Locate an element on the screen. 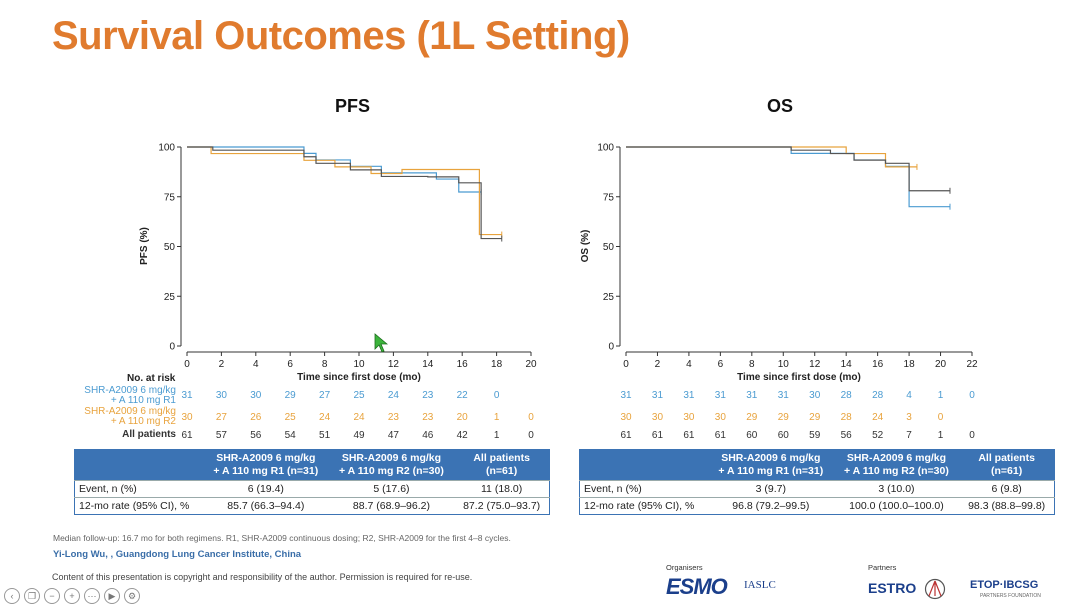 The image size is (1080, 609). viewer-toolbar: ‹ ❐ − + ⋯ ▶ ⚙ is located at coordinates (72, 596).